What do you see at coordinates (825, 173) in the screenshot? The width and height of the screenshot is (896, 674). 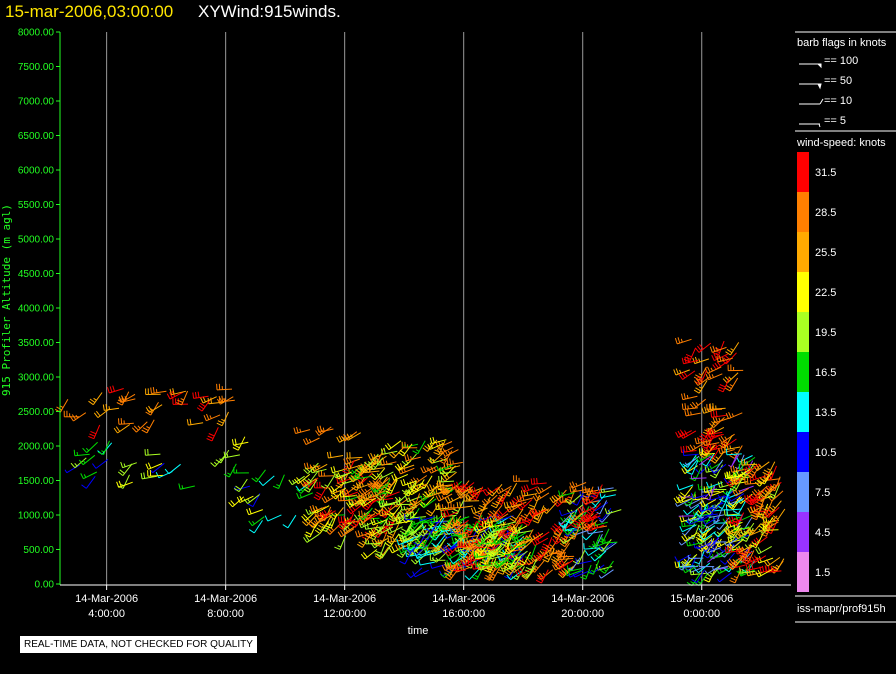 I see `speed-legend-label: 31.5` at bounding box center [825, 173].